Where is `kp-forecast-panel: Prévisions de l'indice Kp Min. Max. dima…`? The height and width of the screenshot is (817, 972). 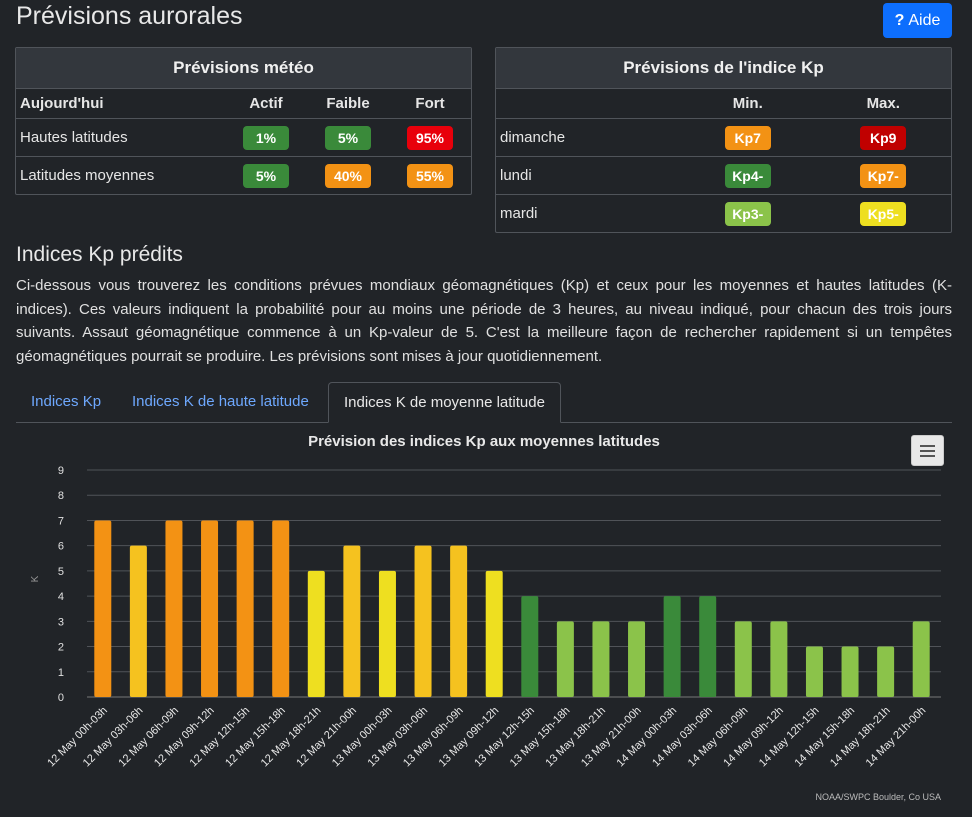 kp-forecast-panel: Prévisions de l'indice Kp Min. Max. dima… is located at coordinates (723, 140).